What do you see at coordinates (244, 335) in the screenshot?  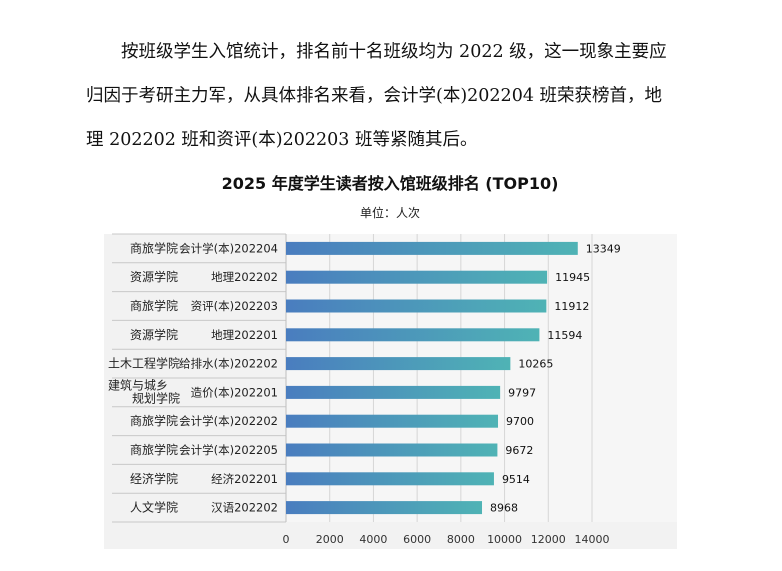 I see `class-label: 地理202201` at bounding box center [244, 335].